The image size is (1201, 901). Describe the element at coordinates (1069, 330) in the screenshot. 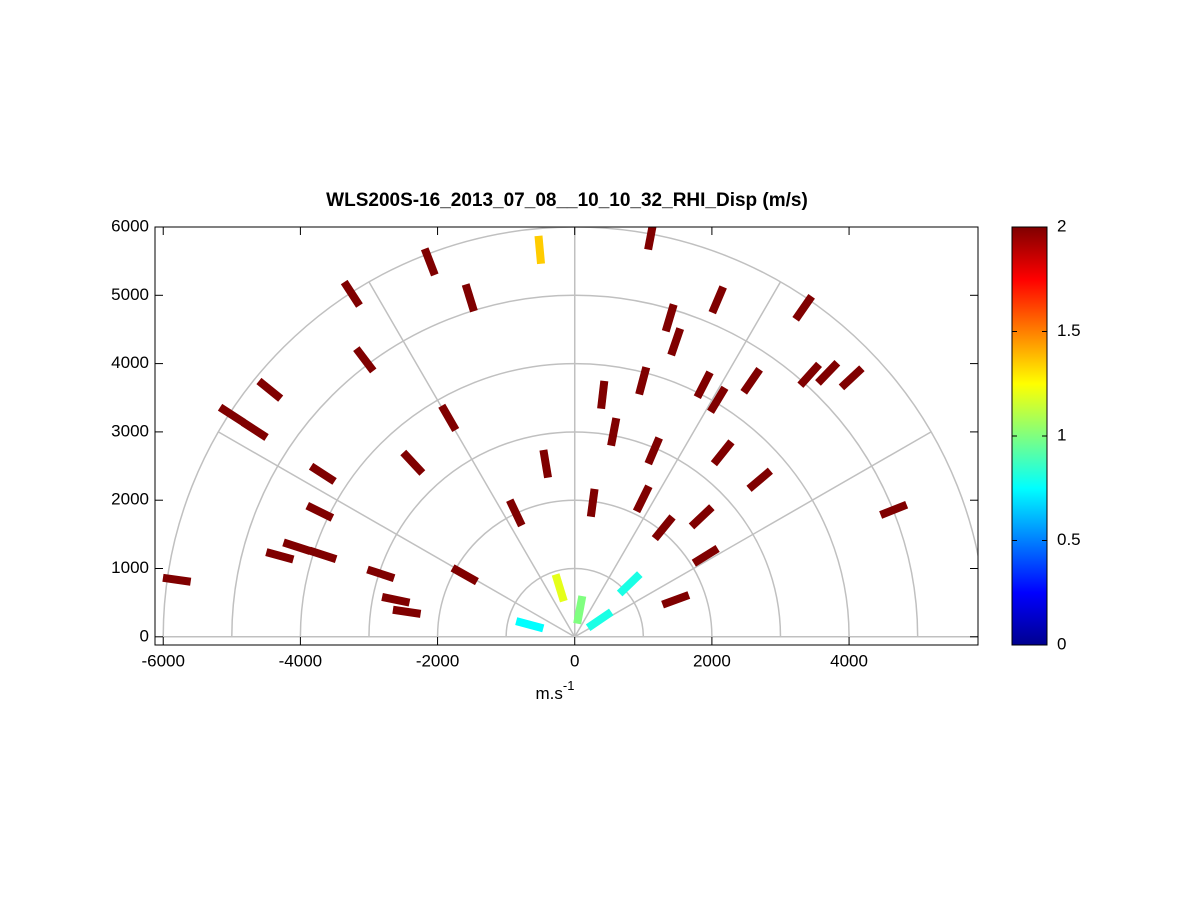

I see `colorbar-tick-label: 1.5` at that location.